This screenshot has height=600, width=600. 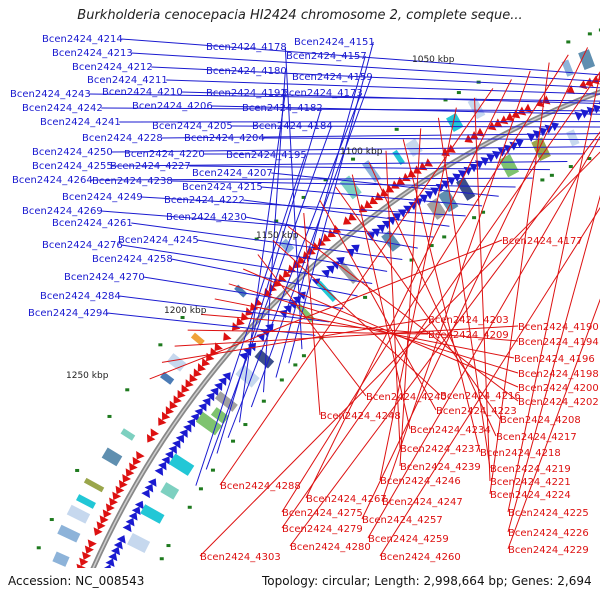 What do you see at coordinates (406, 397) in the screenshot?
I see `reverse-gene-label: Bcen2424_4240` at bounding box center [406, 397].